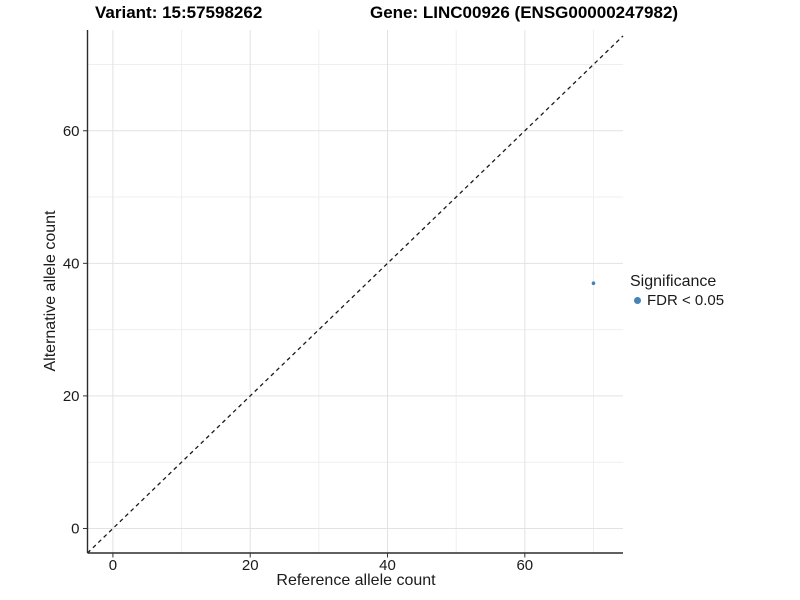 This screenshot has height=600, width=800. What do you see at coordinates (71, 263) in the screenshot?
I see `y-tick-label: 40` at bounding box center [71, 263].